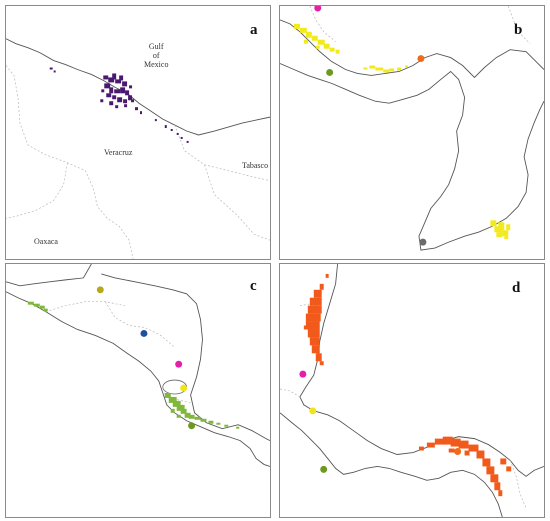 The image size is (550, 521). I want to click on point-olive-yellow-c, so click(100, 290).